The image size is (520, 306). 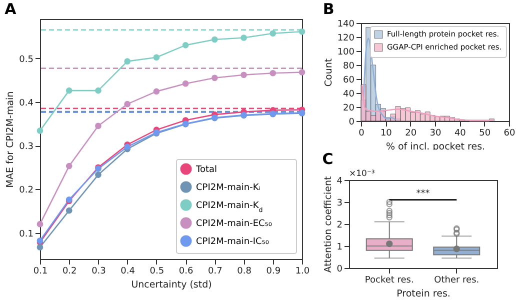 I want to click on x-axis-title: Uncertainty (std), so click(x=171, y=285).